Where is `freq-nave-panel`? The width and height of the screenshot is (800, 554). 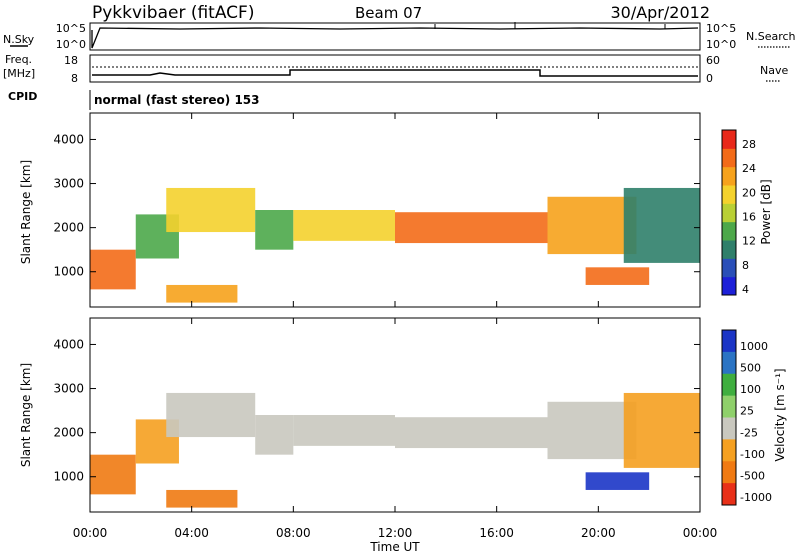 freq-nave-panel is located at coordinates (395, 68).